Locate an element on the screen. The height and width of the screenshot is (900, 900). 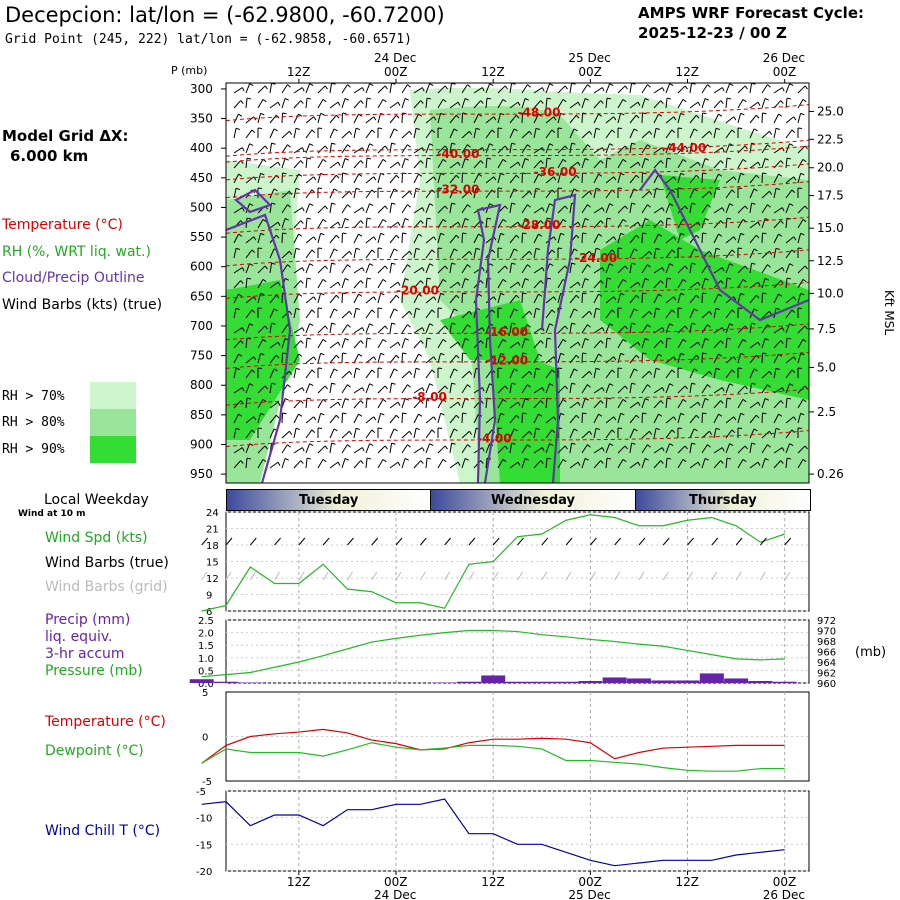
temp-tick-label: 0 is located at coordinates (205, 738).